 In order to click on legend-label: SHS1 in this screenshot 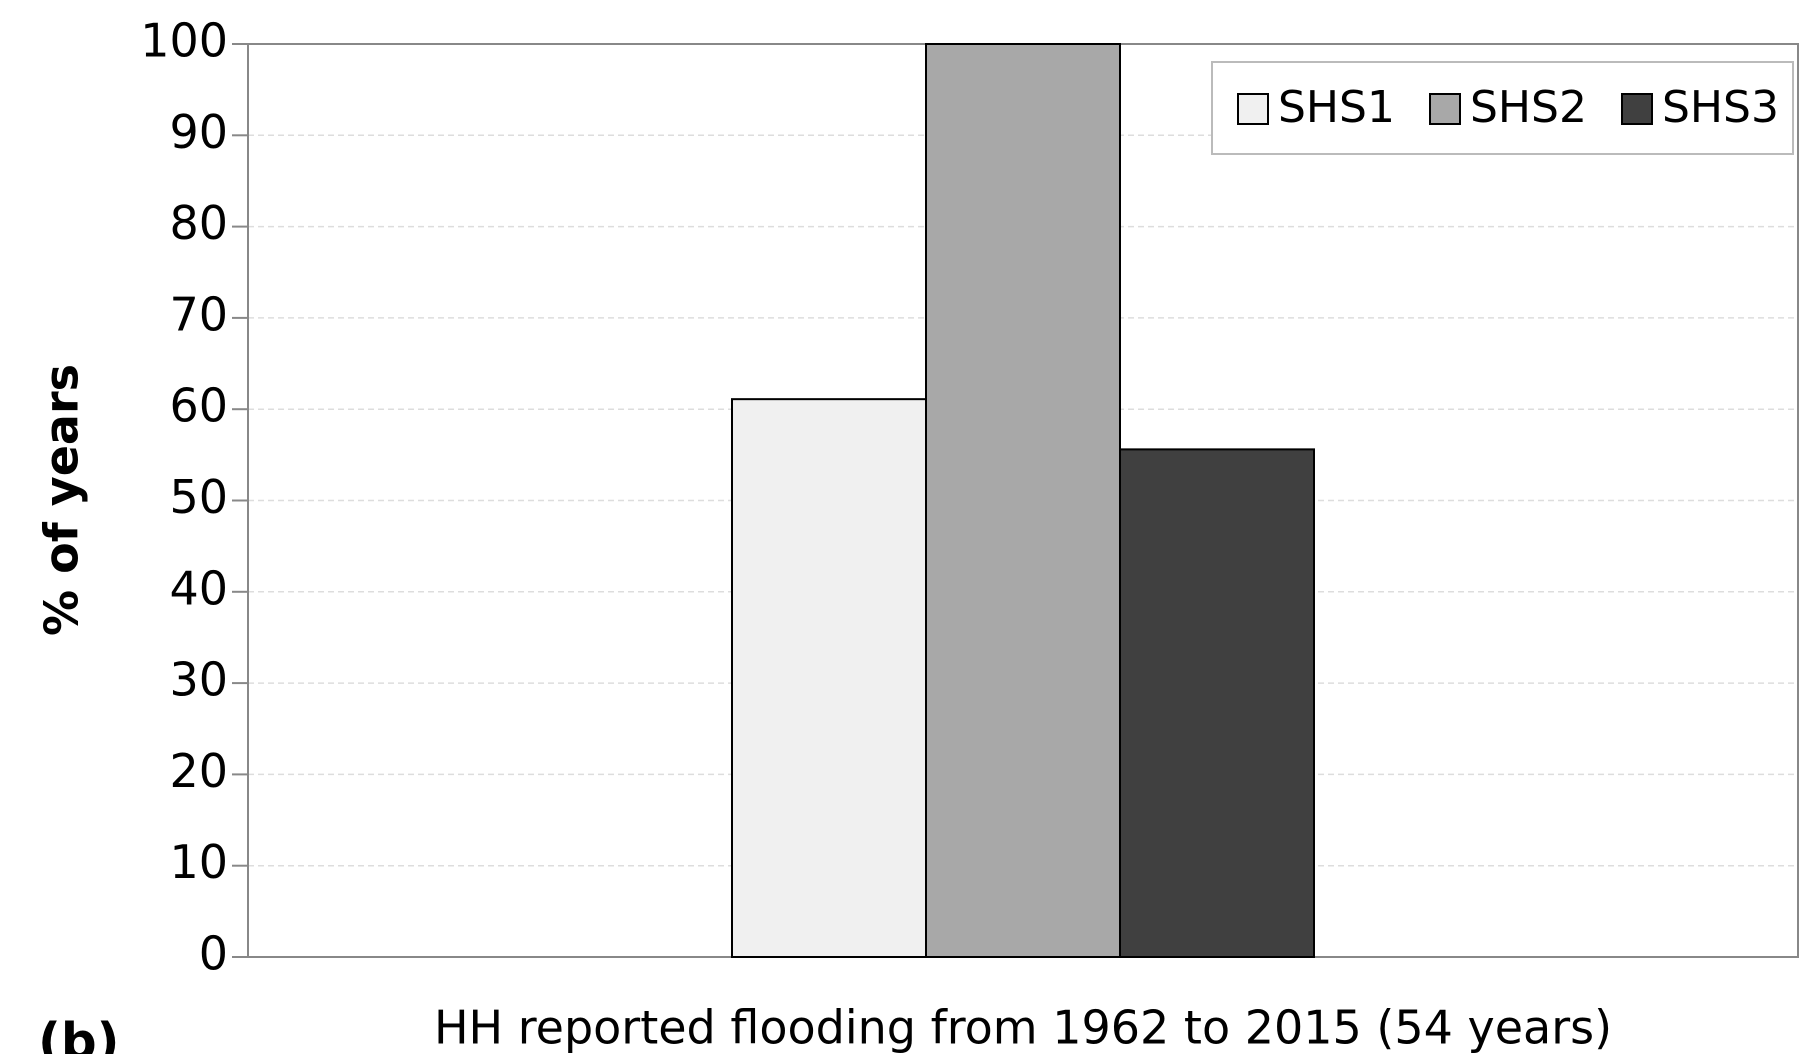, I will do `click(1336, 107)`.